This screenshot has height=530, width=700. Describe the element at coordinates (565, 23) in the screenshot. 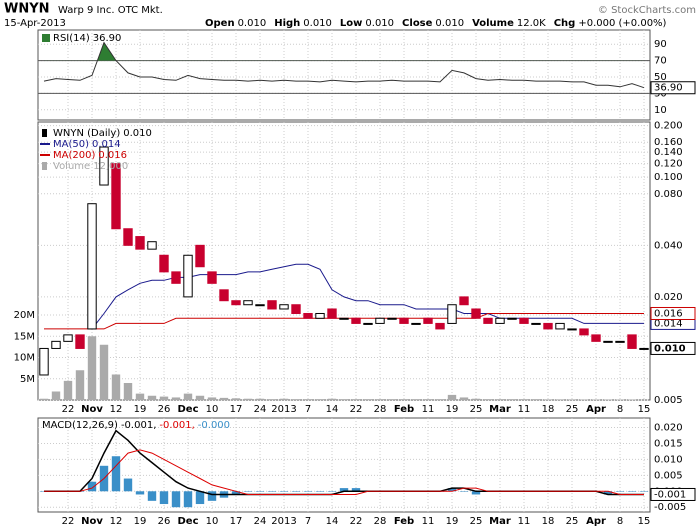

I see `quote-label: Chg` at that location.